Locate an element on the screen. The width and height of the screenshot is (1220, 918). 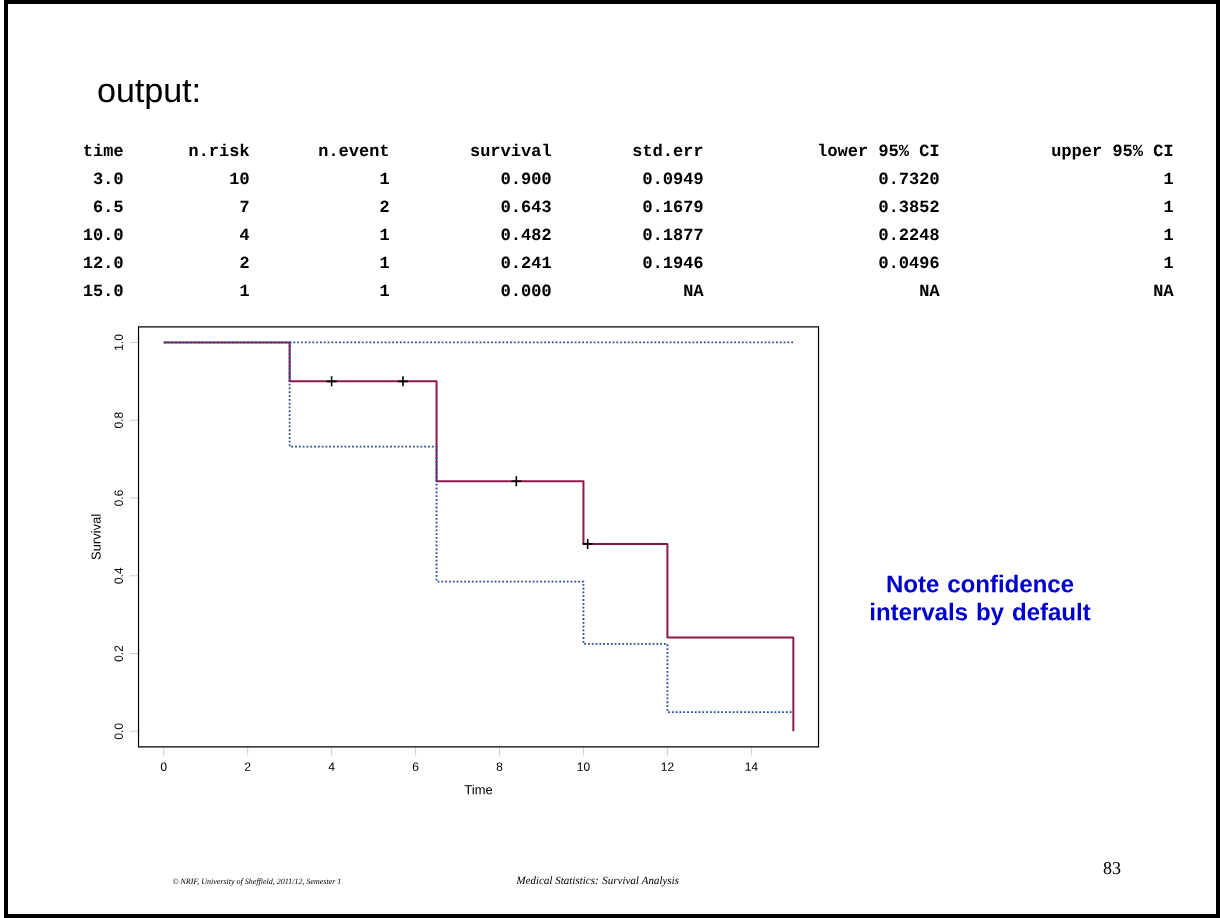
chart-title: output: is located at coordinates (148, 95).